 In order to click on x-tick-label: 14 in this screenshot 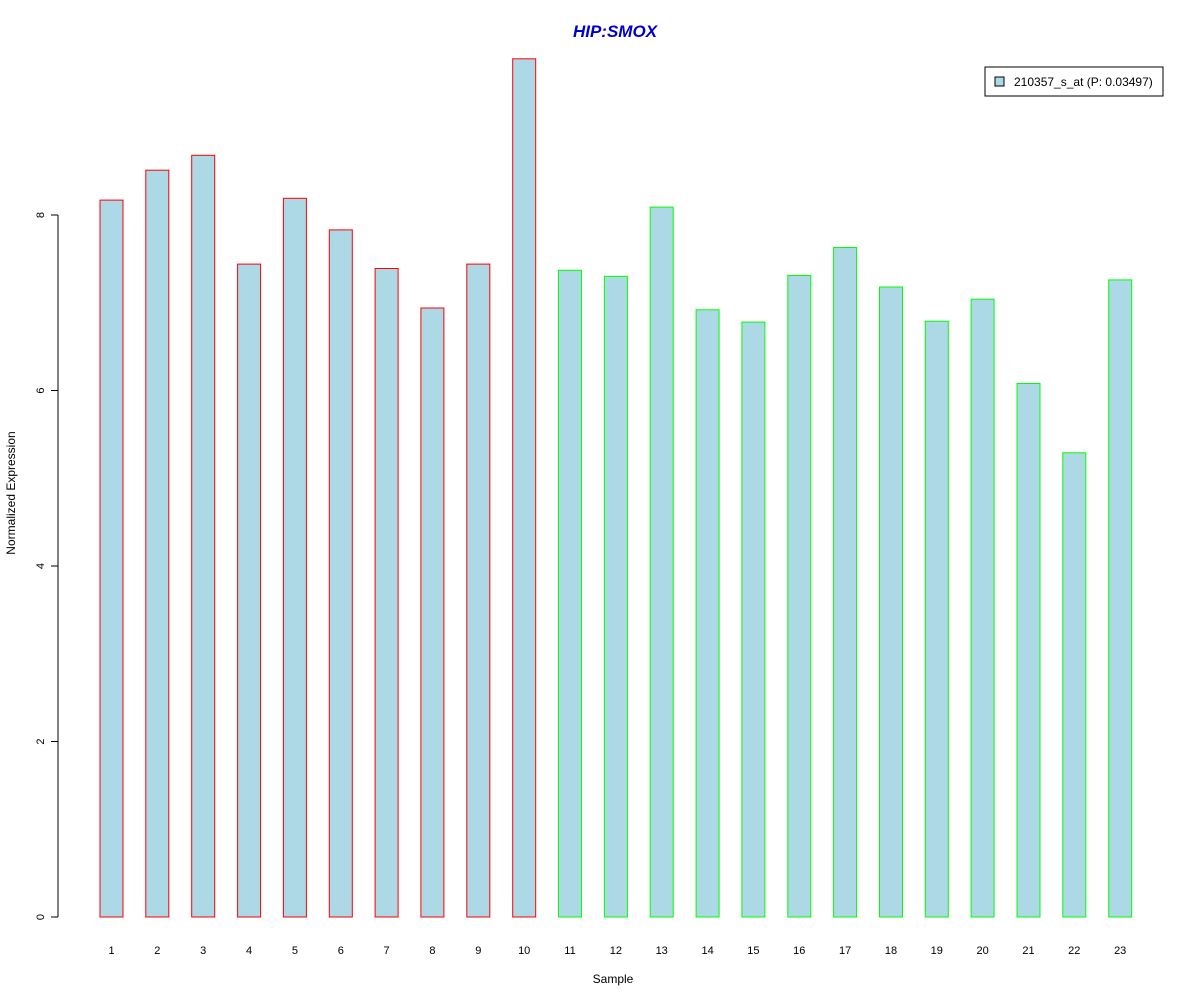, I will do `click(707, 951)`.